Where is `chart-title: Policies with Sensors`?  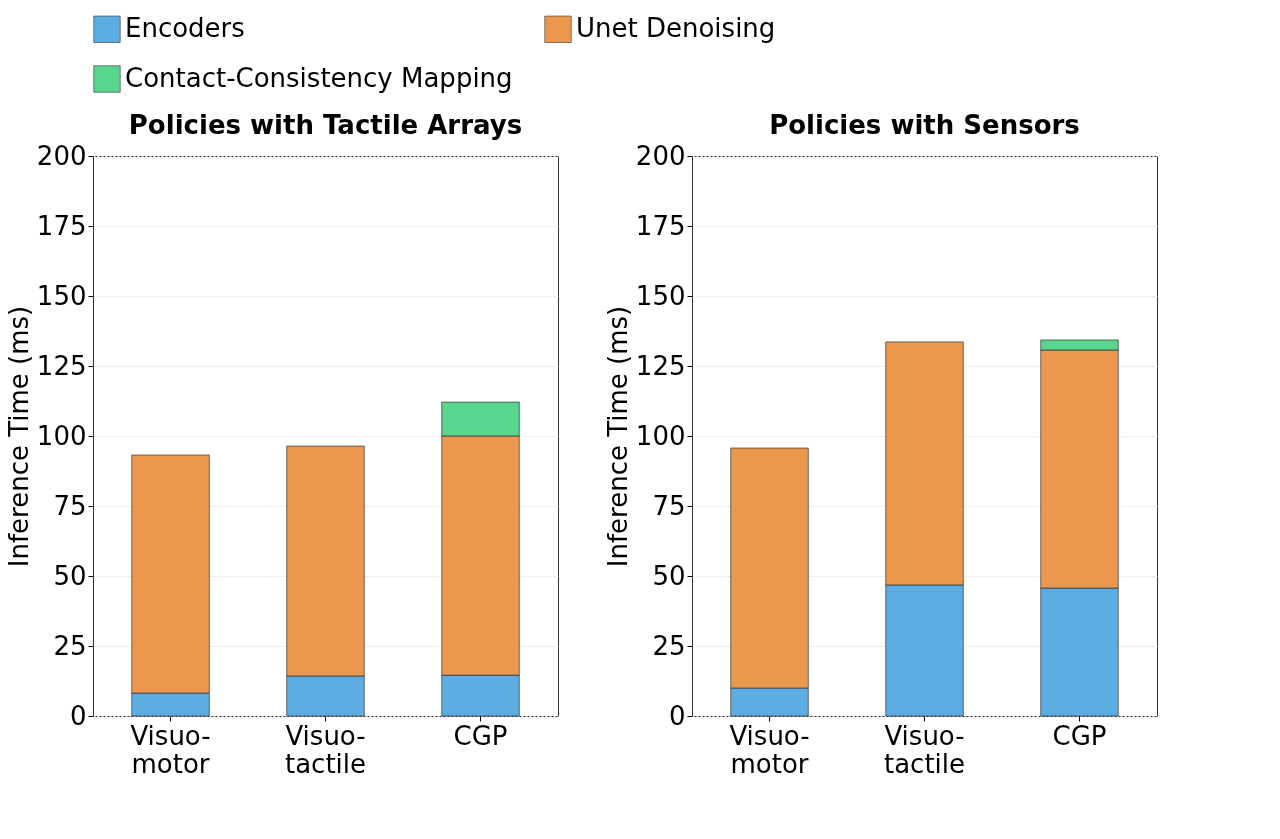
chart-title: Policies with Sensors is located at coordinates (924, 125).